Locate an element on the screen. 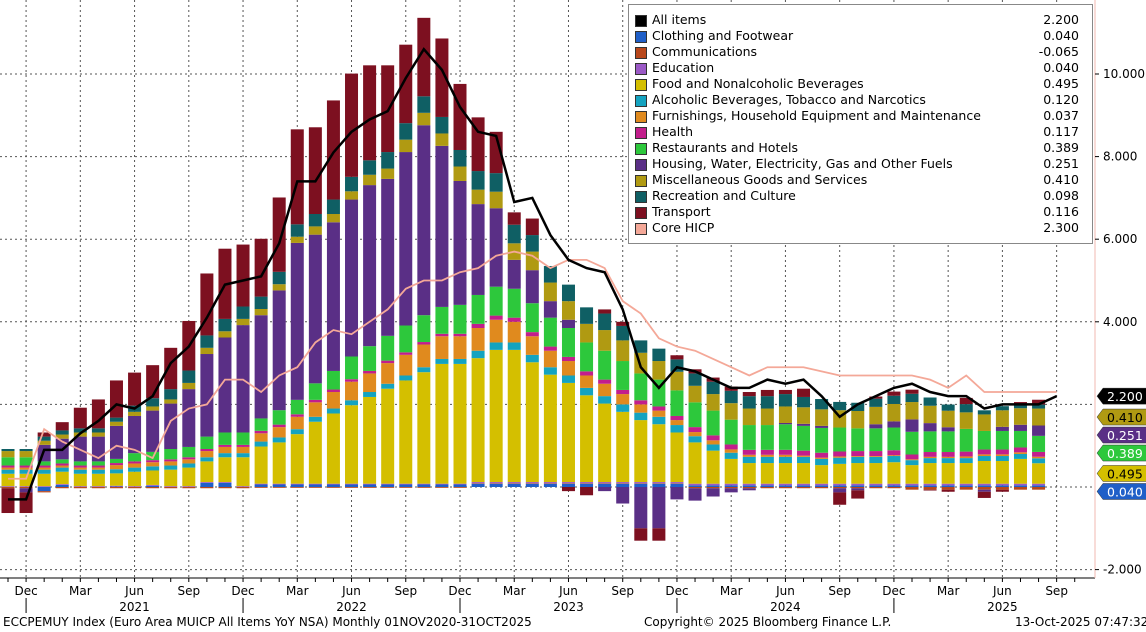  x-tick-label: Mar is located at coordinates (731, 591).